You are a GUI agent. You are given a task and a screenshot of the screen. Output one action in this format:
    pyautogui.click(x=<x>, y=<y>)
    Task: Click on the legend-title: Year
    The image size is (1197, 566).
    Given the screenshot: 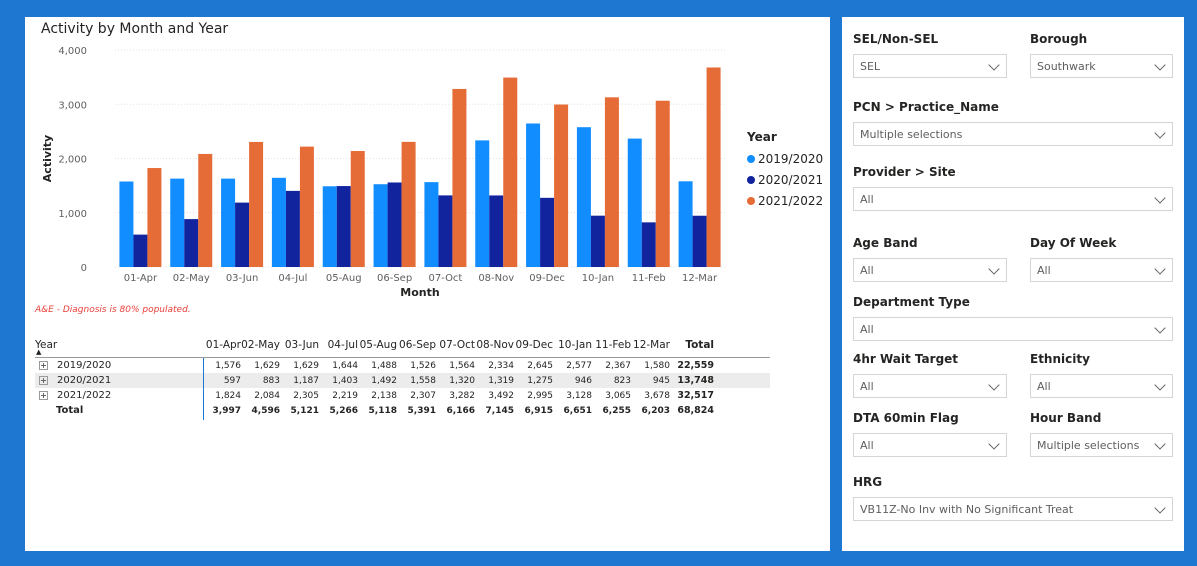 What is the action you would take?
    pyautogui.click(x=762, y=137)
    